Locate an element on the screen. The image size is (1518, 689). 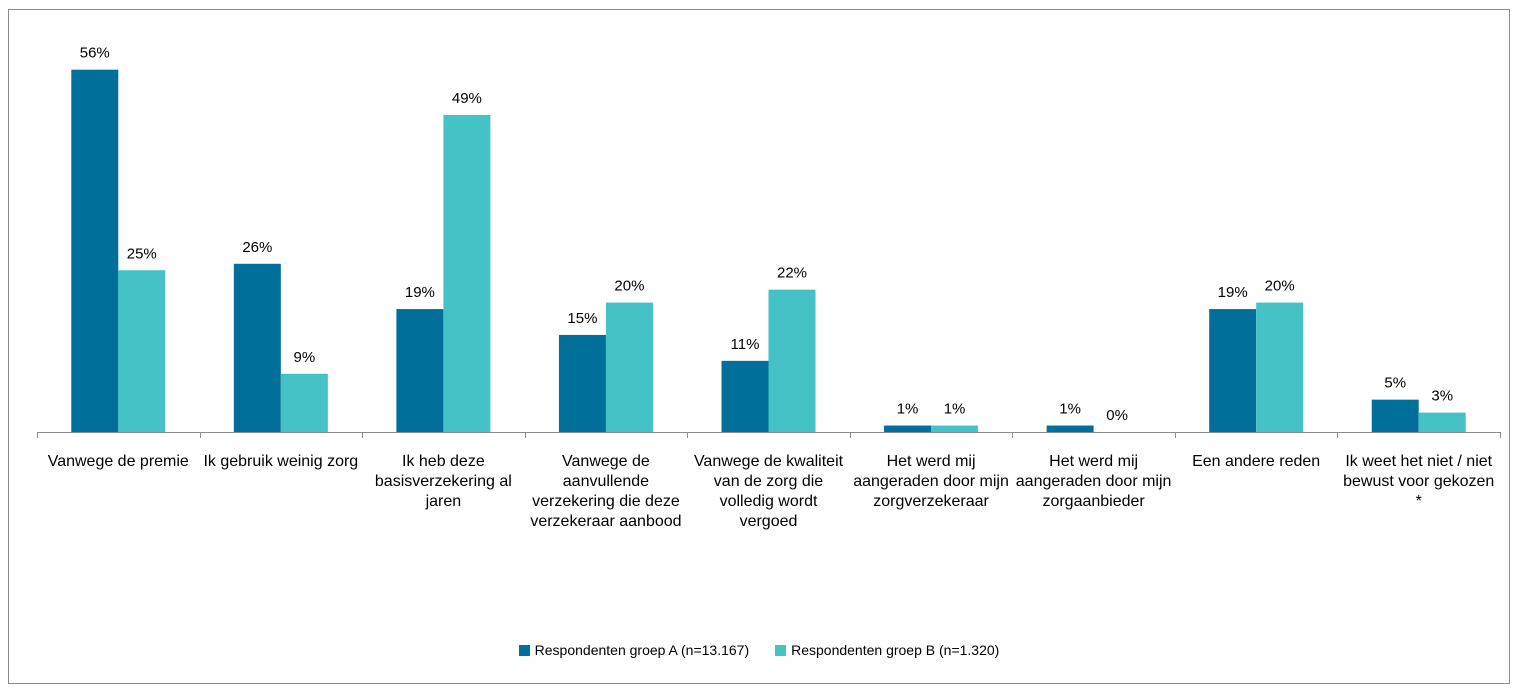
value-label: 11% is located at coordinates (745, 344).